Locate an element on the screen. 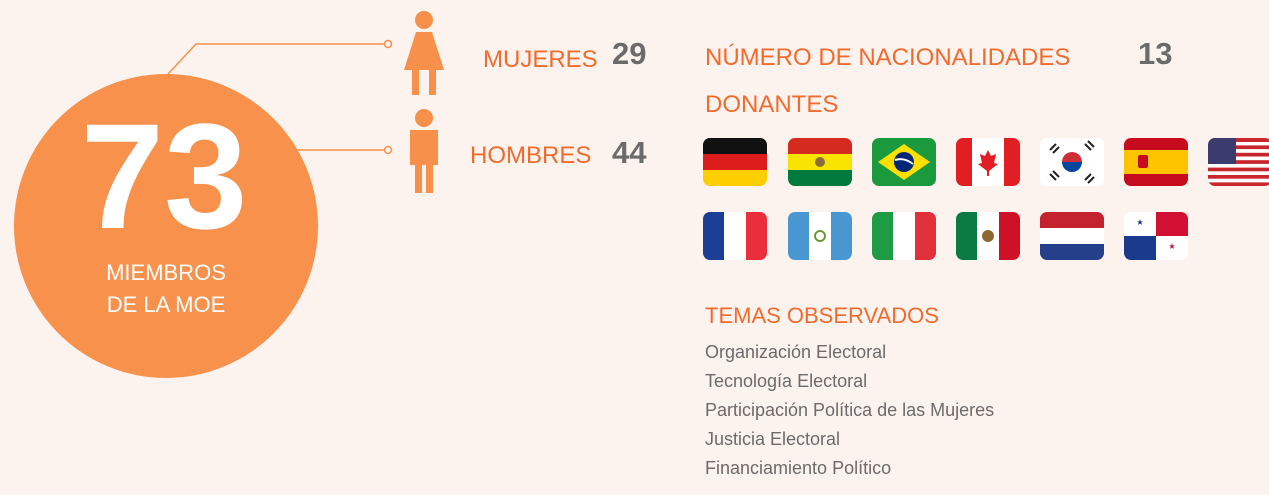  flag-usa-part is located at coordinates (1238, 162).